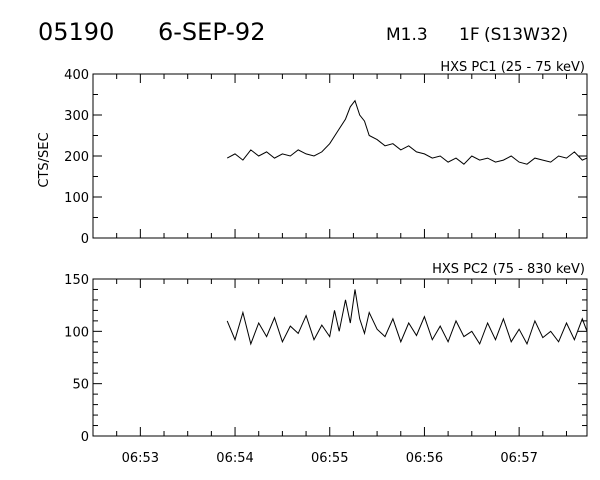  What do you see at coordinates (76, 75) in the screenshot?
I see `y-tick-label: 400` at bounding box center [76, 75].